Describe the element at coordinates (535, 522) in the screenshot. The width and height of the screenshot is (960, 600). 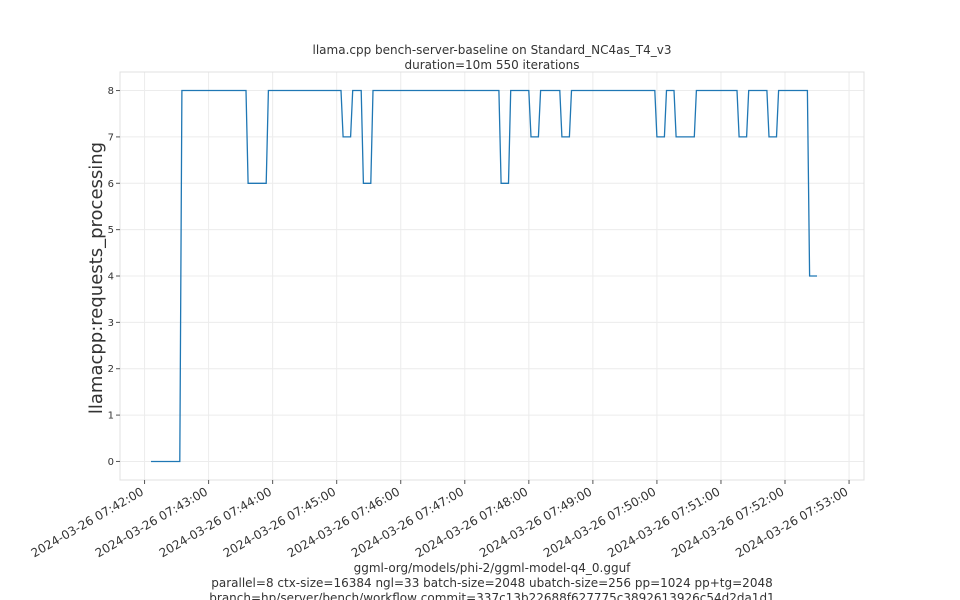
I see `x-tick-label: 2024-03-26 07:49:00` at that location.